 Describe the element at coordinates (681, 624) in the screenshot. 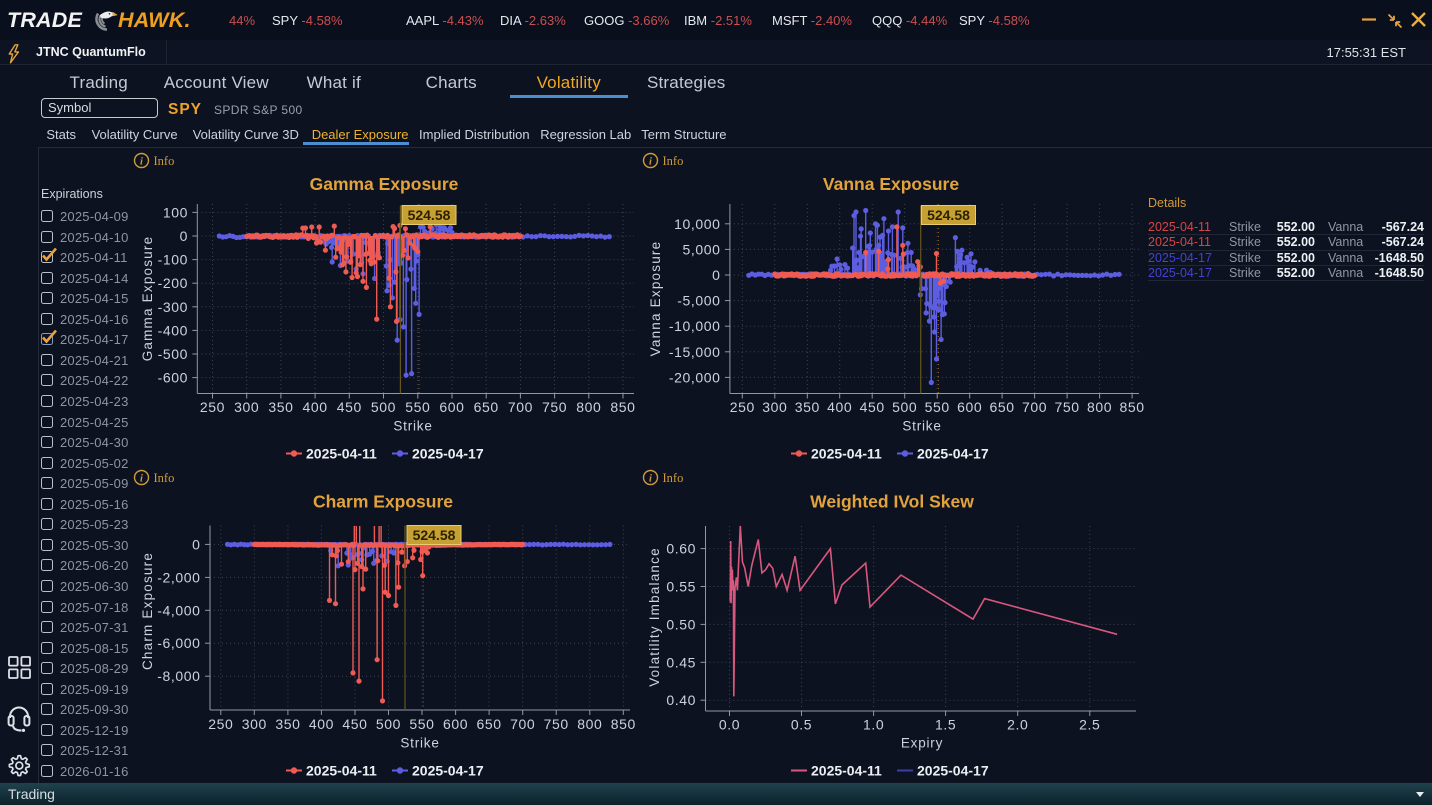

I see `svg-text: 0.50` at that location.